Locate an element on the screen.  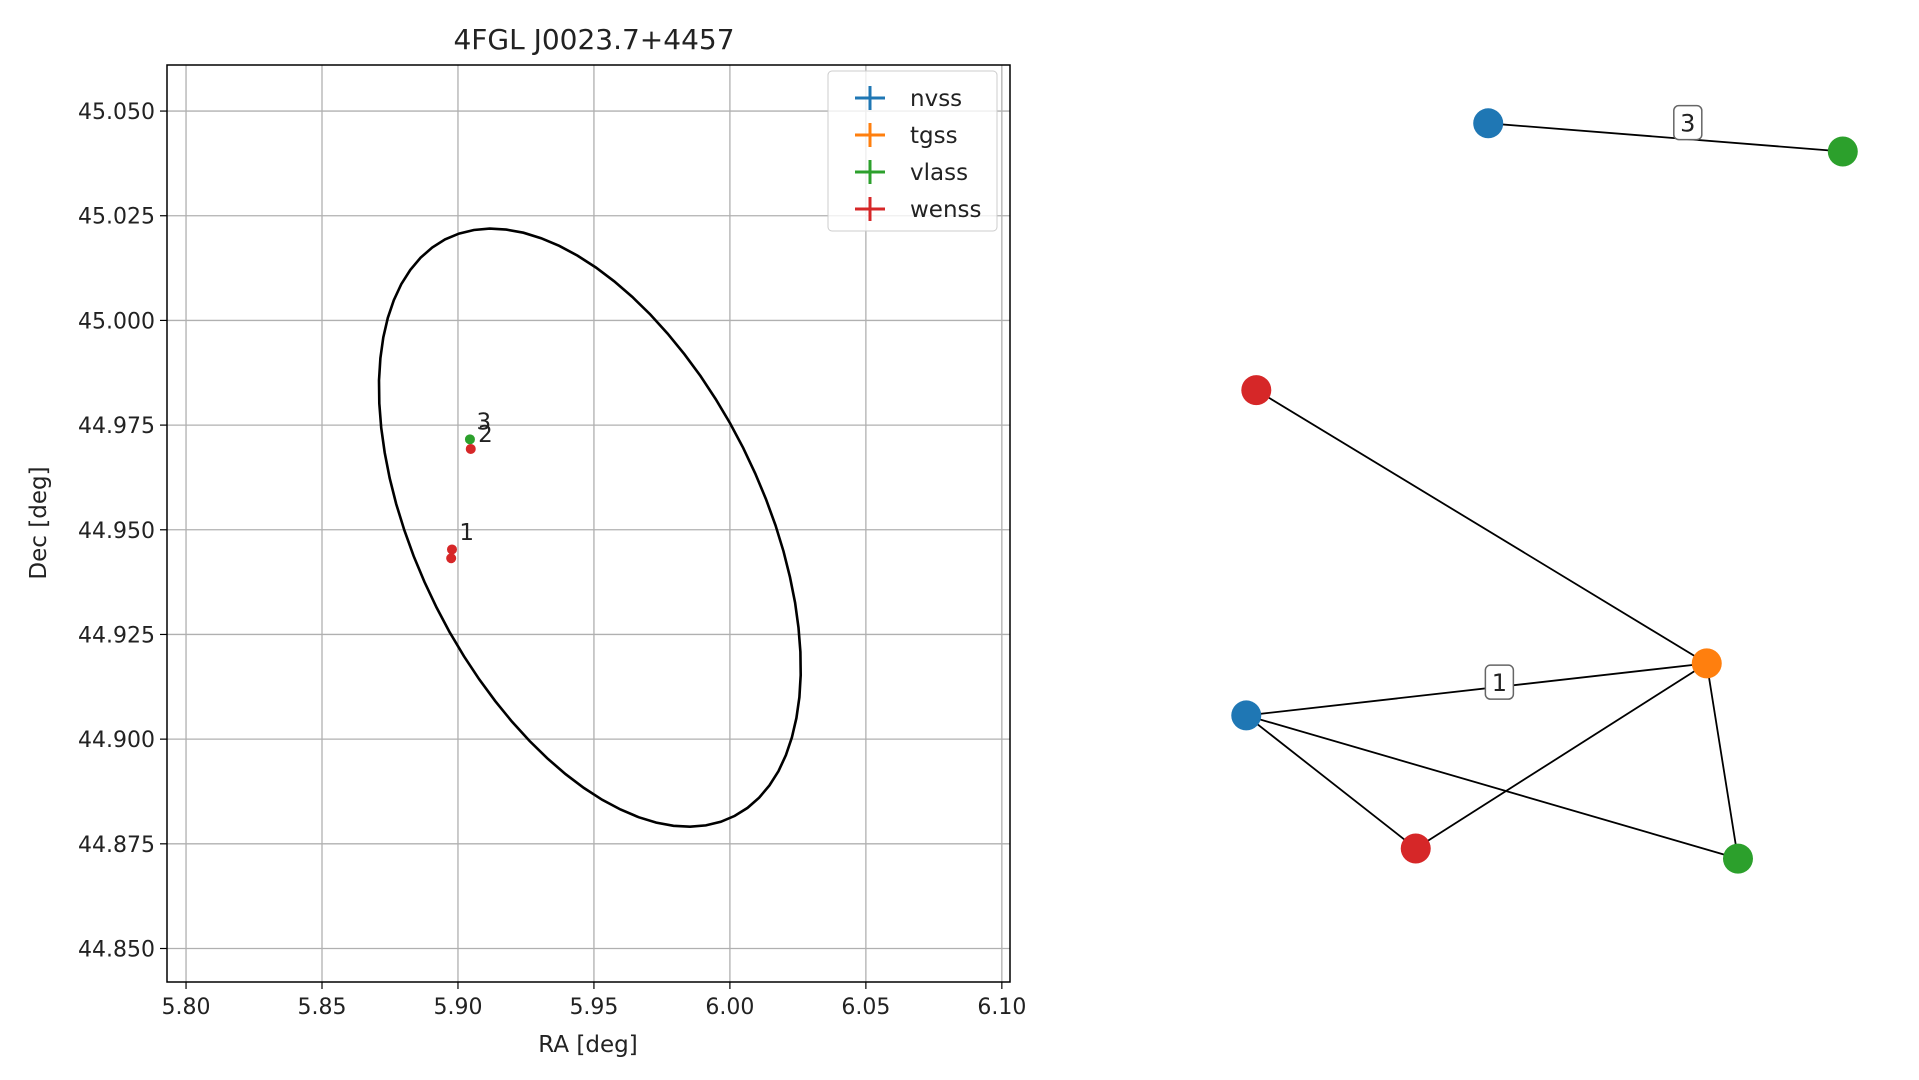
y-tick-label: 44.850 is located at coordinates (116, 950).